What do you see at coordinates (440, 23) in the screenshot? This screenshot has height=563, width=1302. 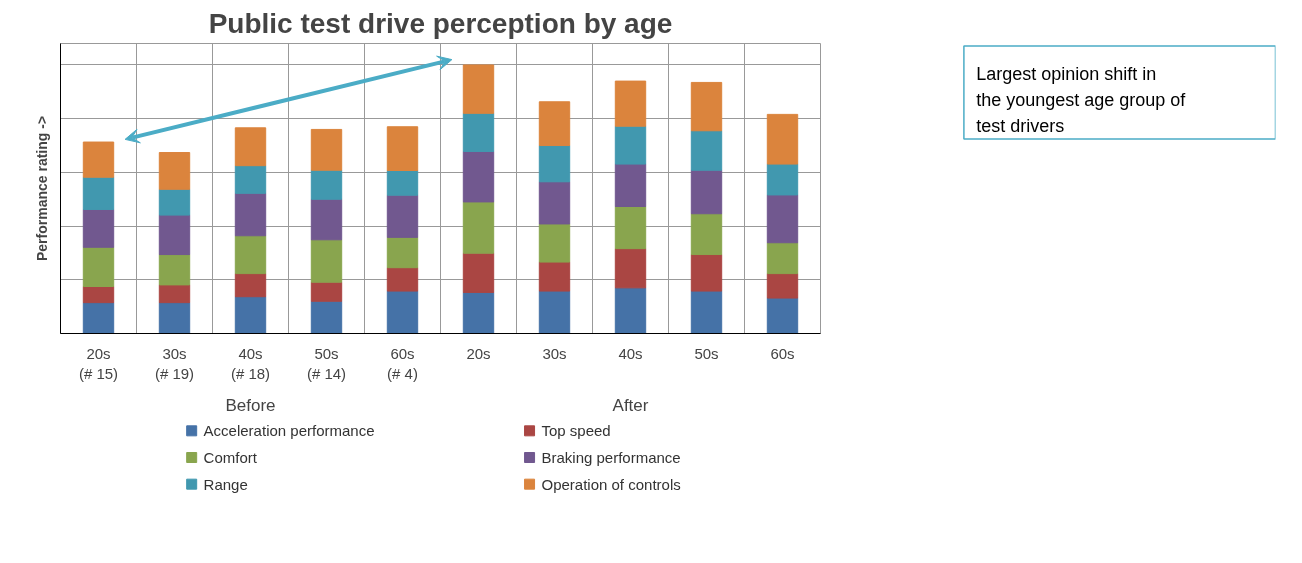 I see `chart-title: Public test drive perception by age` at bounding box center [440, 23].